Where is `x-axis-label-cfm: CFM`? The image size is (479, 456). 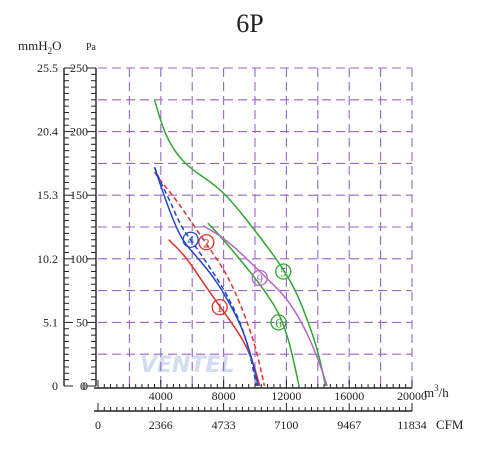 x-axis-label-cfm: CFM is located at coordinates (450, 424).